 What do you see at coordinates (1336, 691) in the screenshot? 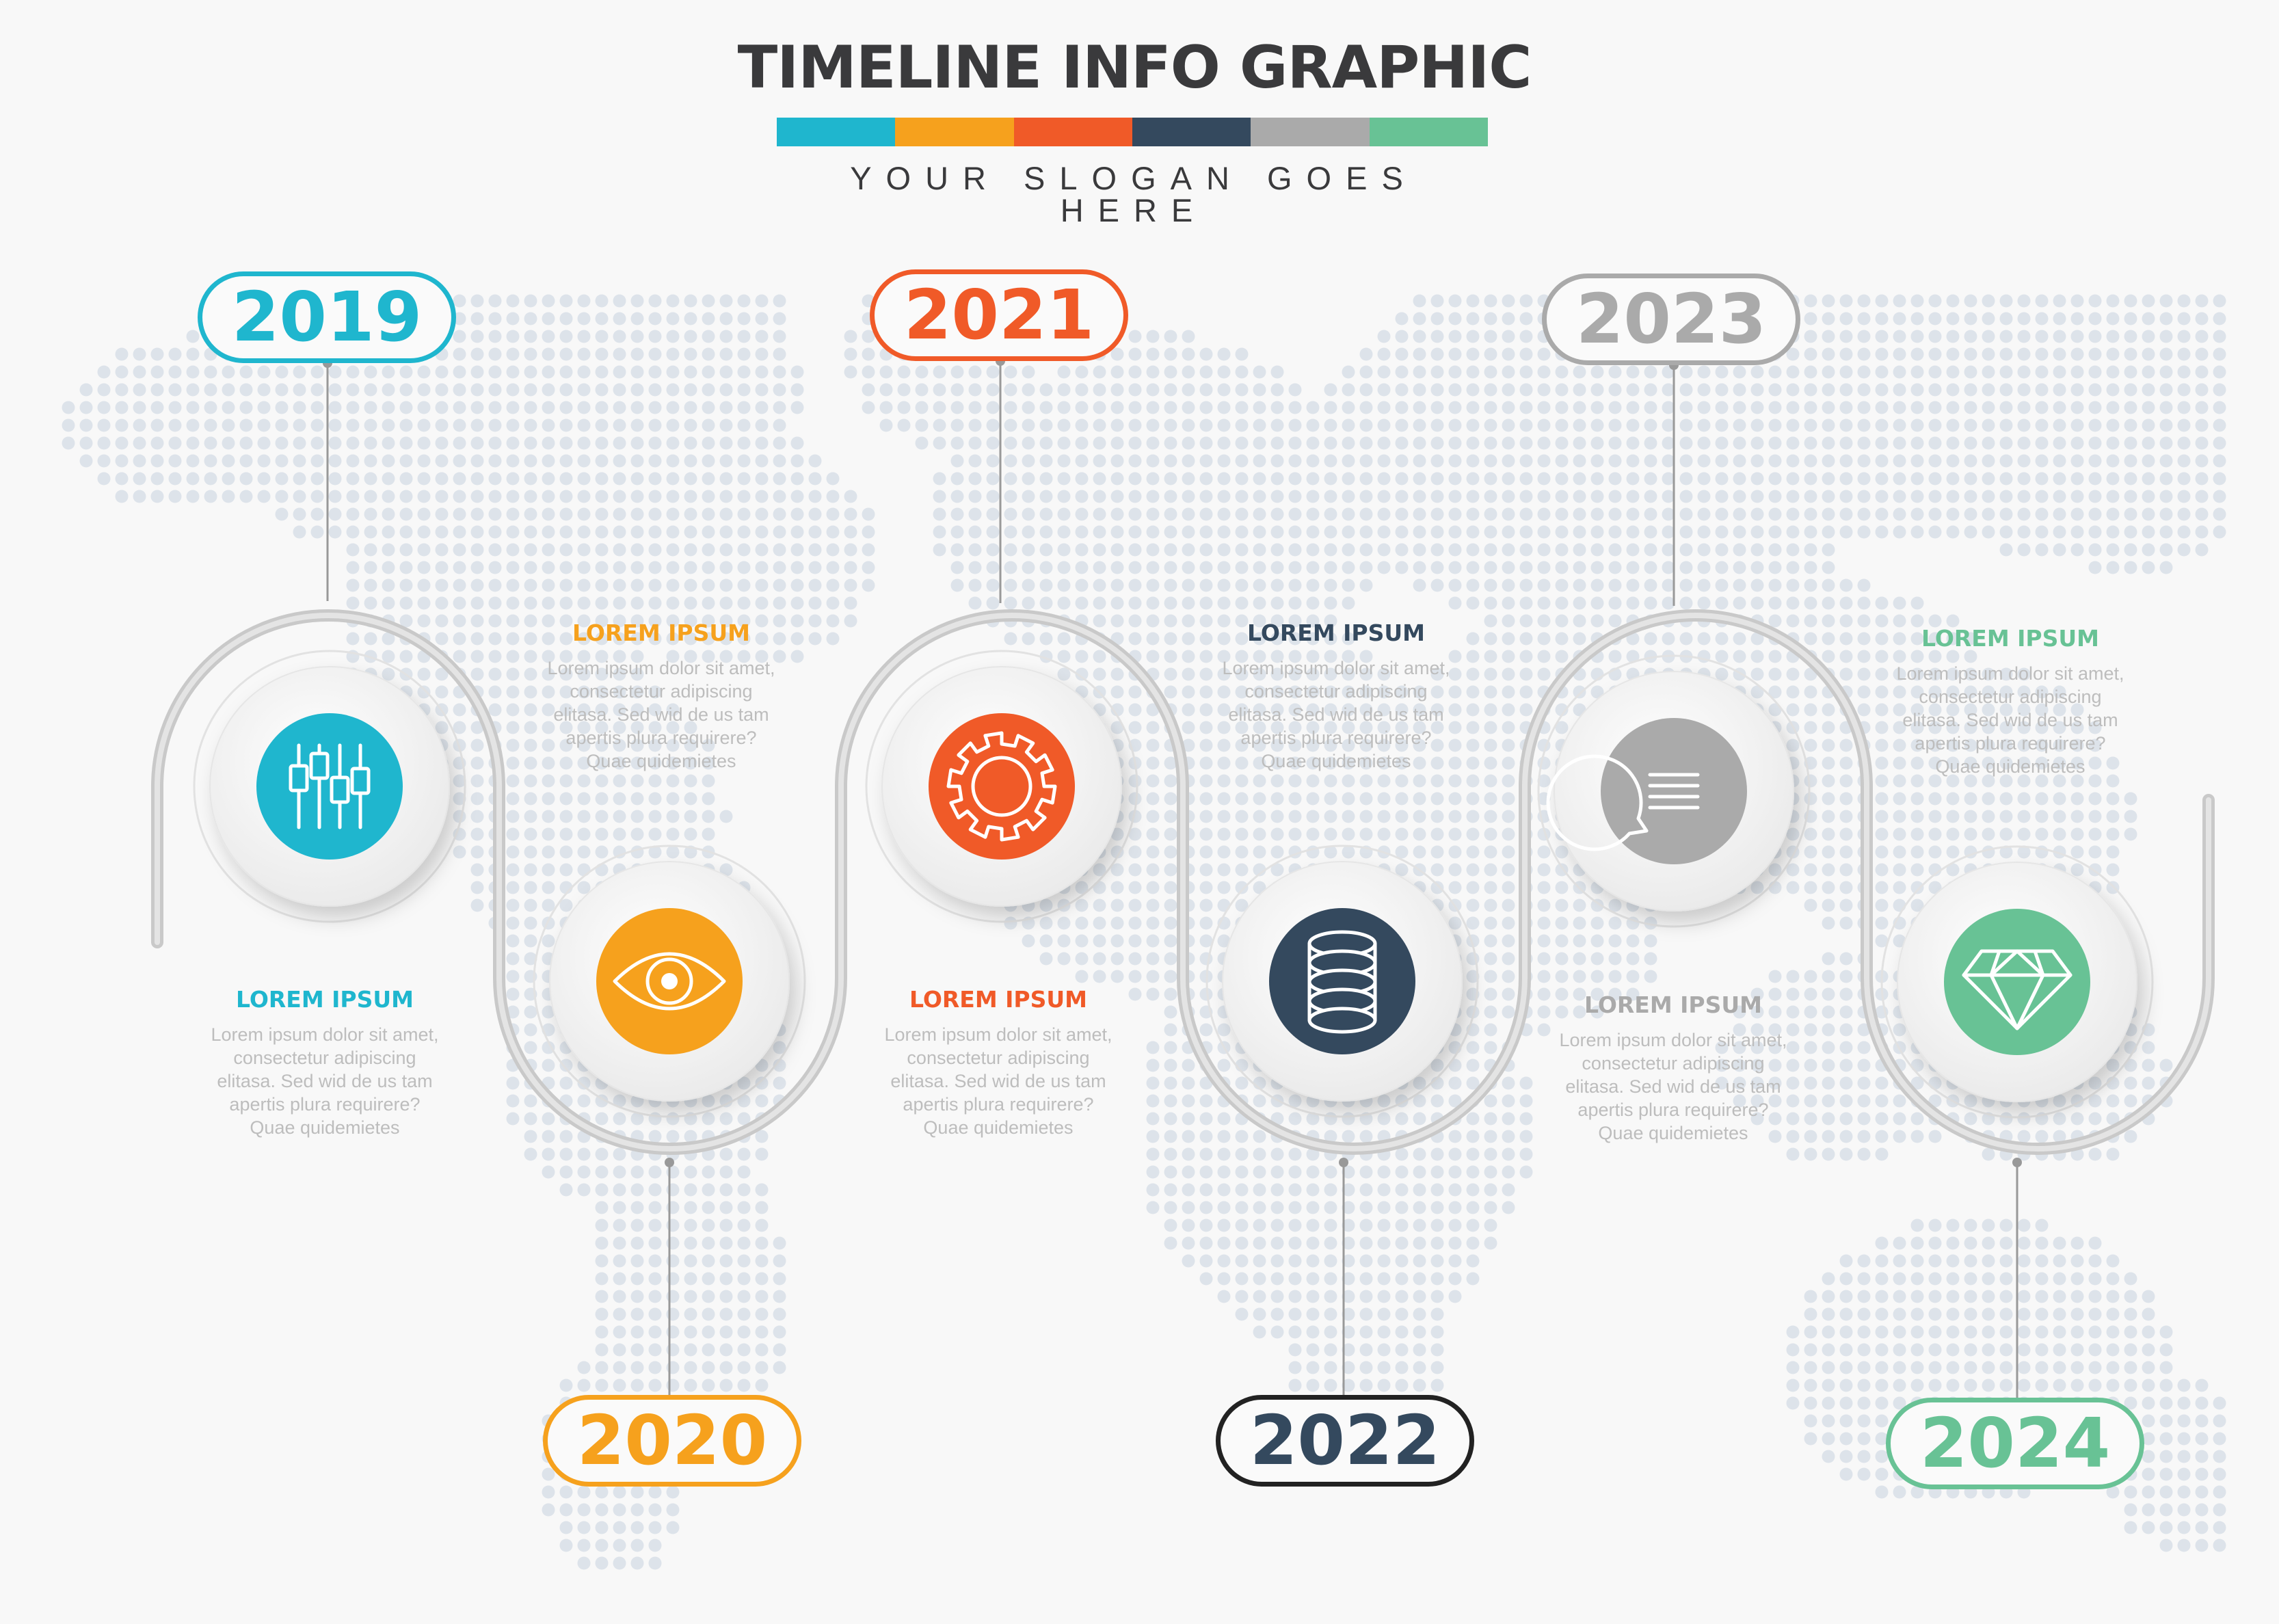
I see `description-line: consectetur adipiscing` at bounding box center [1336, 691].